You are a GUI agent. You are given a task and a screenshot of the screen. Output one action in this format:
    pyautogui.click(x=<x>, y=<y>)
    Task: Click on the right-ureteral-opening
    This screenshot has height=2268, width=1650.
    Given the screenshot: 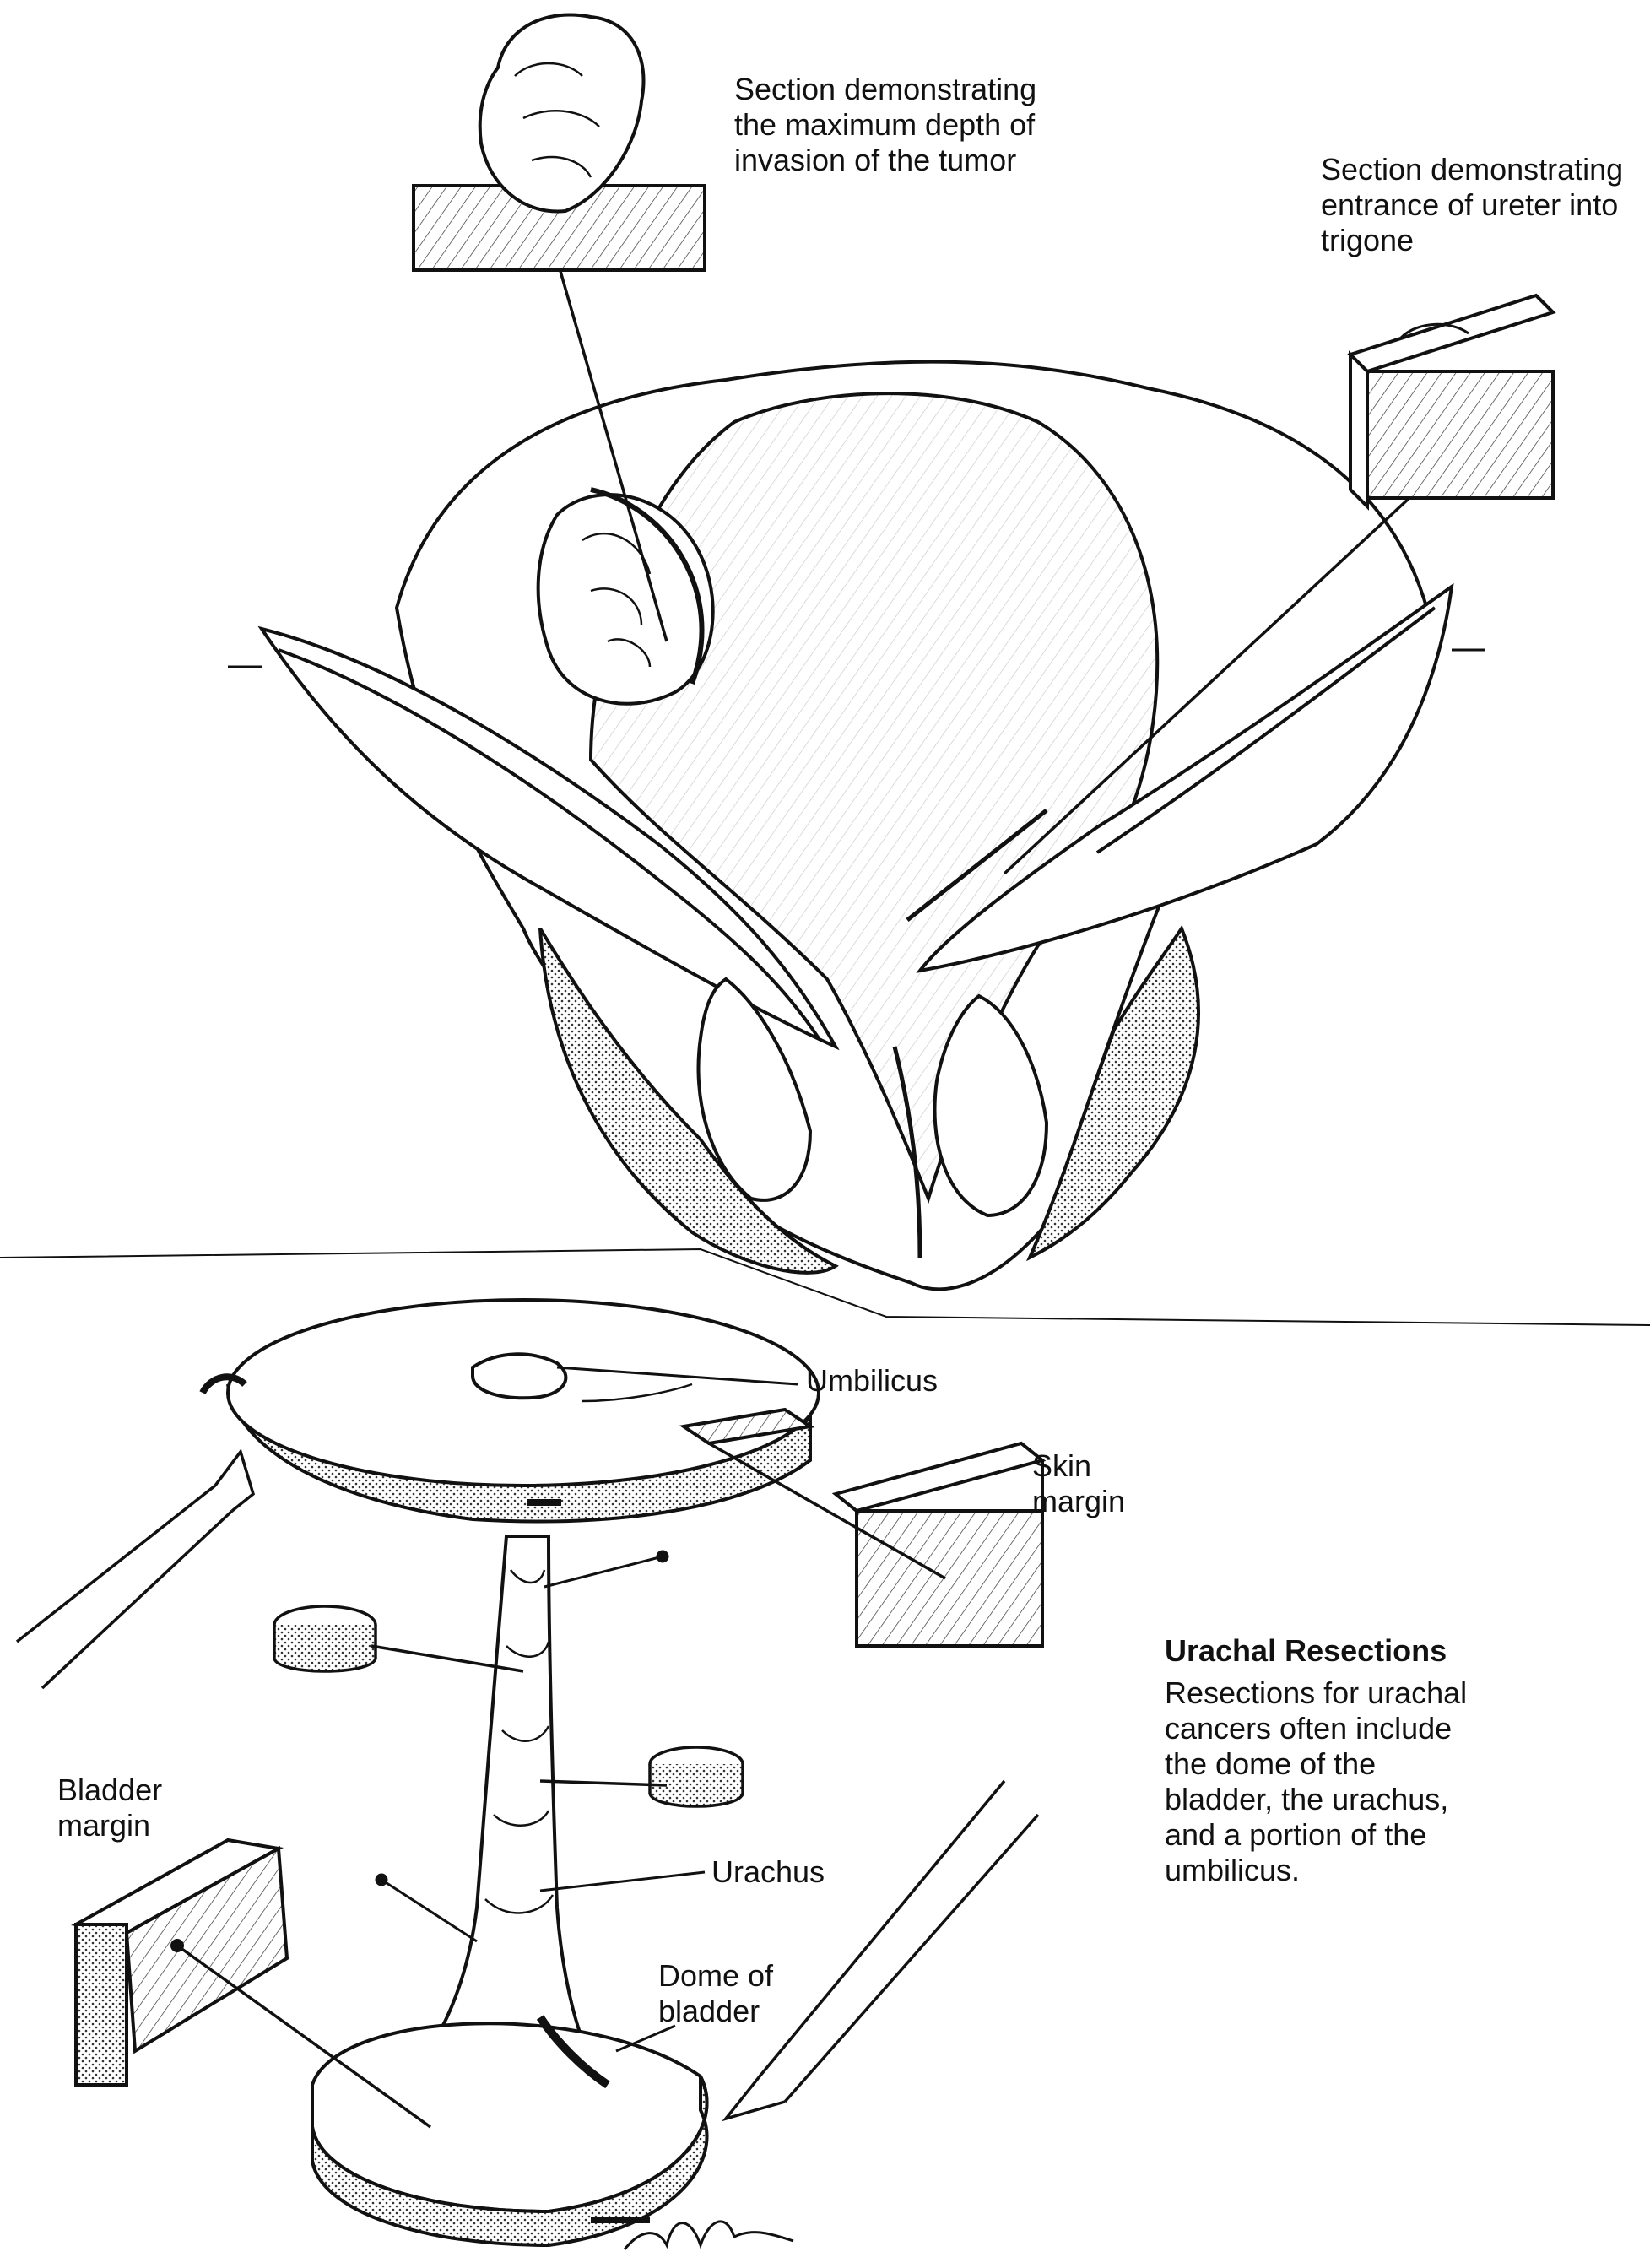 What is the action you would take?
    pyautogui.click(x=991, y=1105)
    